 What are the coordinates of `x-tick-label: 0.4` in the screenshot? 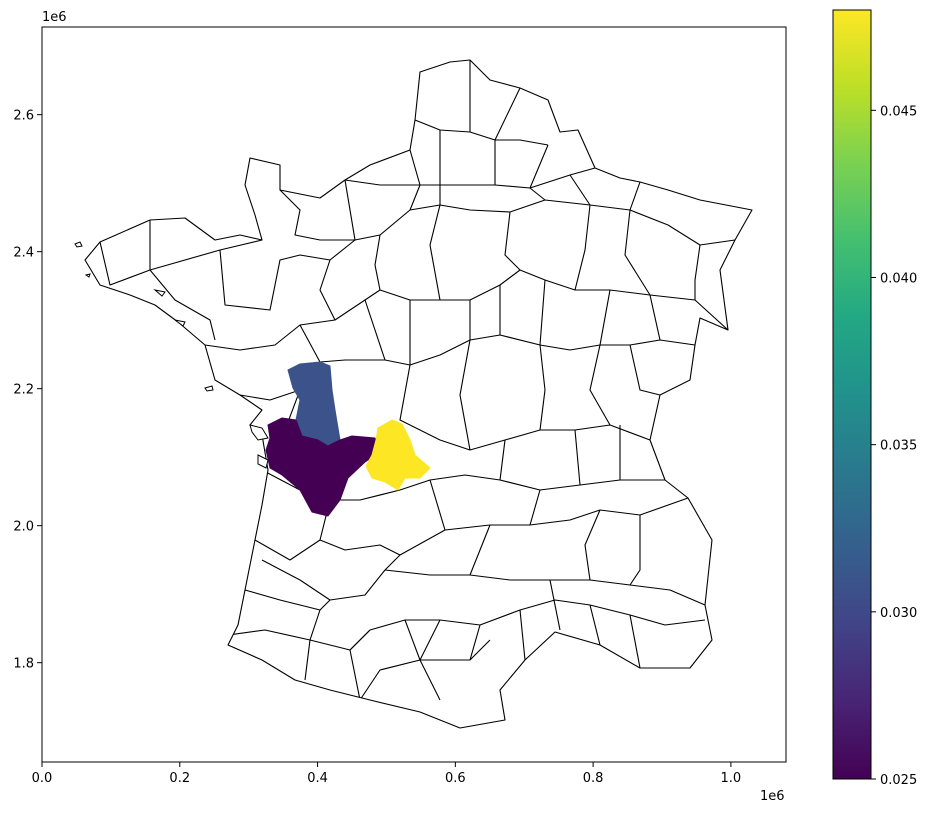 It's located at (317, 778).